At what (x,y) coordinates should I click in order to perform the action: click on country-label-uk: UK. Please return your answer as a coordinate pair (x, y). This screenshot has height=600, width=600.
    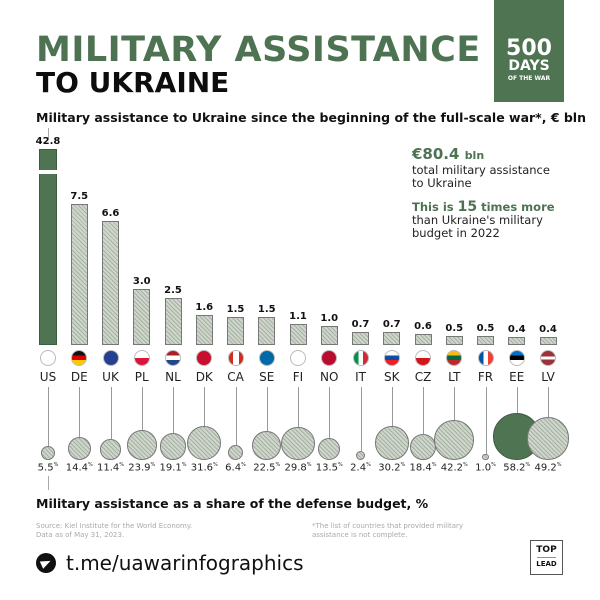
    Looking at the image, I should click on (110, 377).